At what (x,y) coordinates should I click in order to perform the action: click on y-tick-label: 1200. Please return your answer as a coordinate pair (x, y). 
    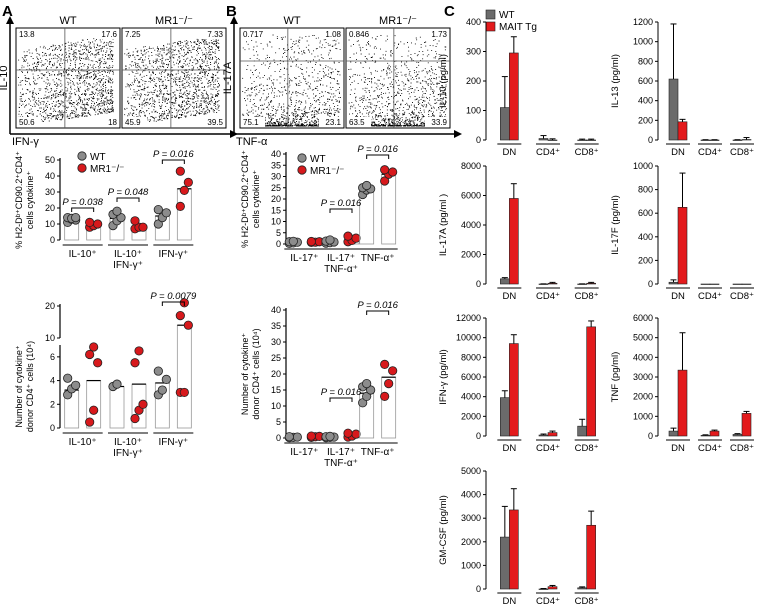
    Looking at the image, I should click on (643, 22).